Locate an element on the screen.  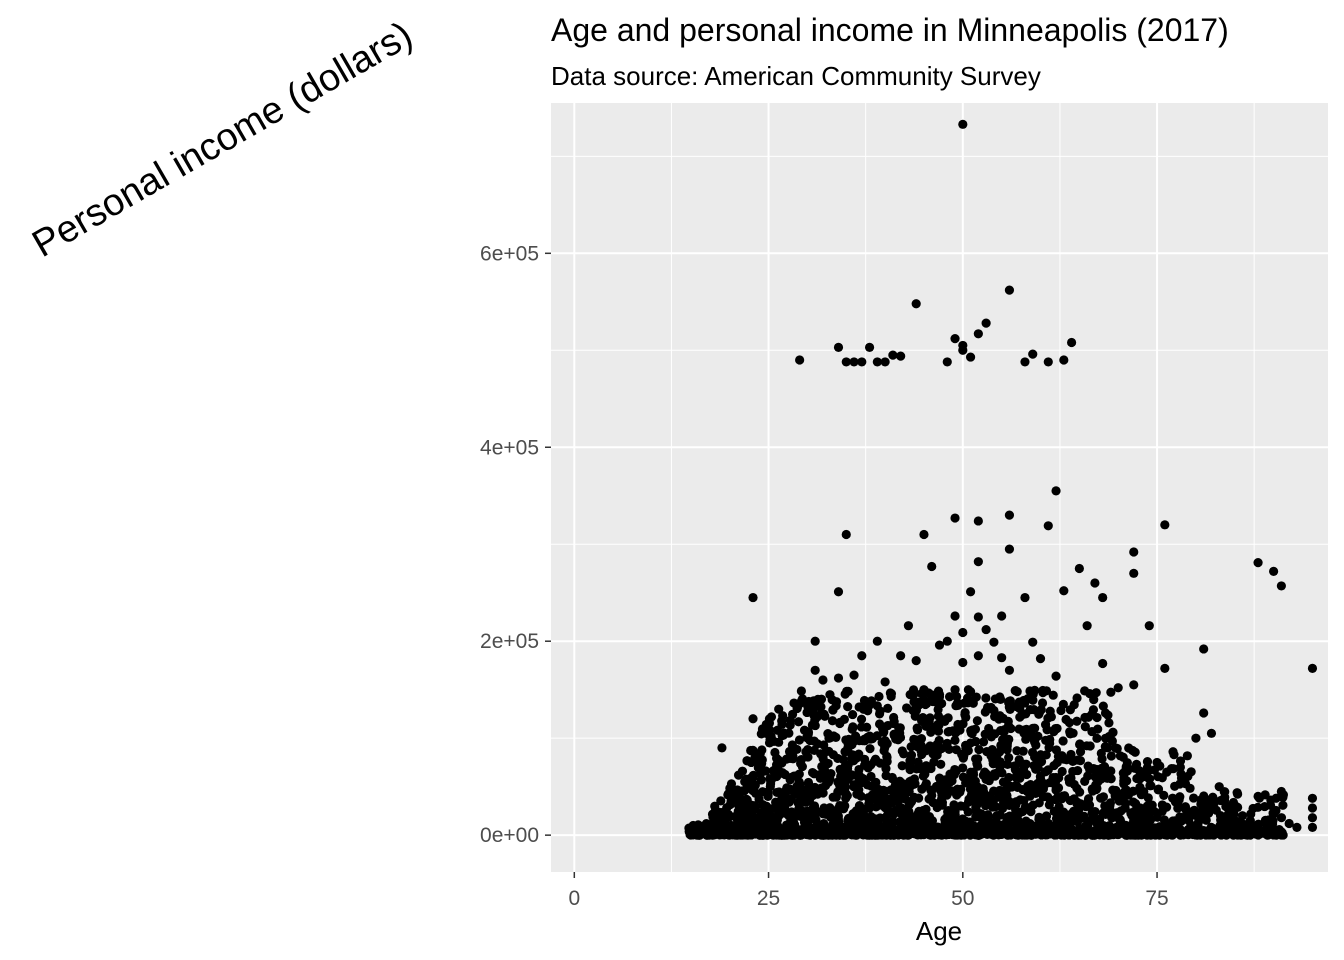
x-tick-label: 25 is located at coordinates (768, 898).